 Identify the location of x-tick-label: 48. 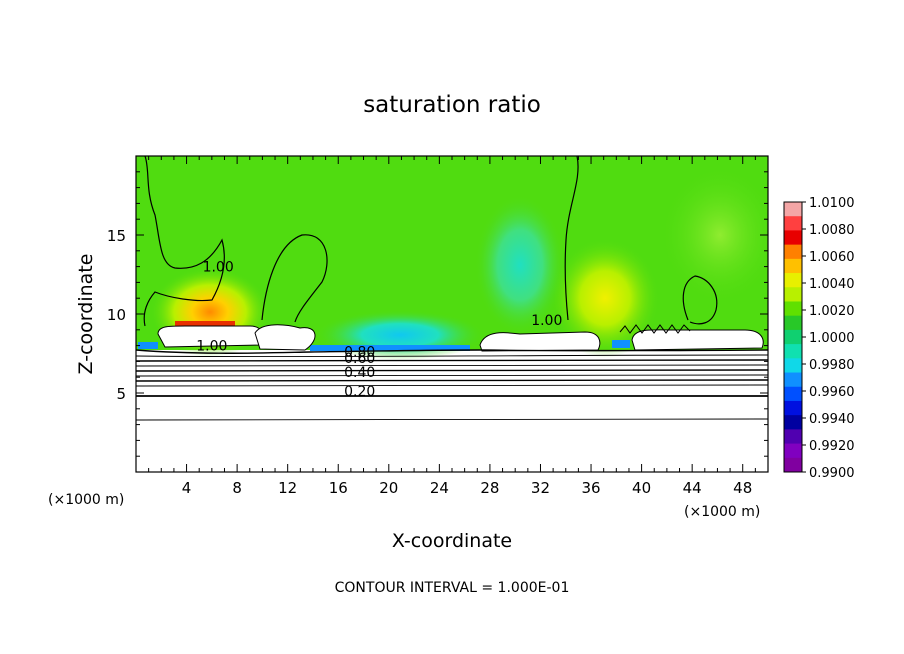
(742, 488).